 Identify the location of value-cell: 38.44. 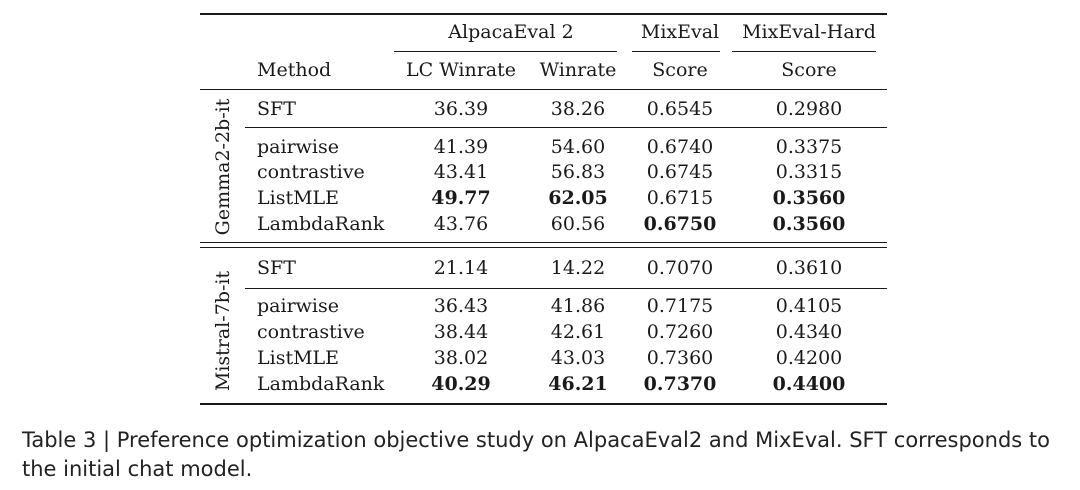
(461, 332).